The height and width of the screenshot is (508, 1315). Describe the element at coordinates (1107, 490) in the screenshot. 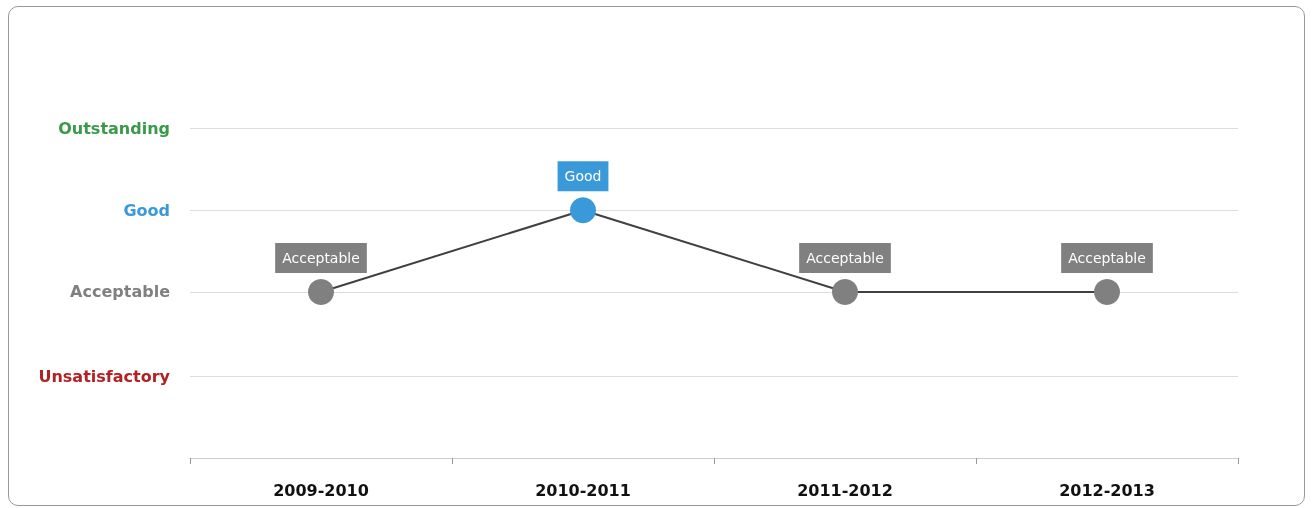

I see `x-tick-label: 2012-2013` at that location.